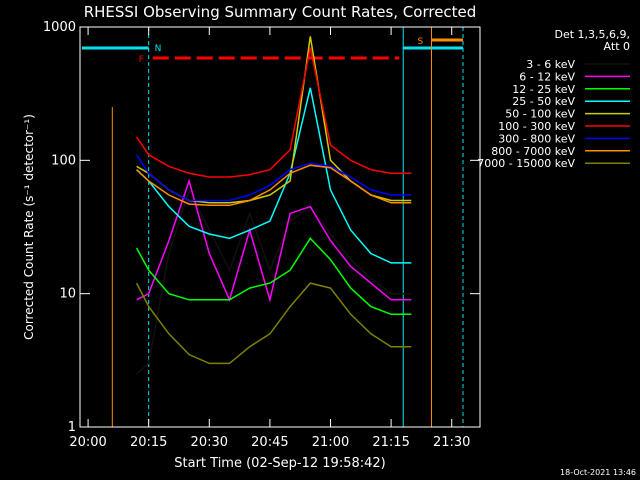 Image resolution: width=640 pixels, height=480 pixels. What do you see at coordinates (592, 34) in the screenshot?
I see `legend-header-0: Det 1,3,5,6,9,` at bounding box center [592, 34].